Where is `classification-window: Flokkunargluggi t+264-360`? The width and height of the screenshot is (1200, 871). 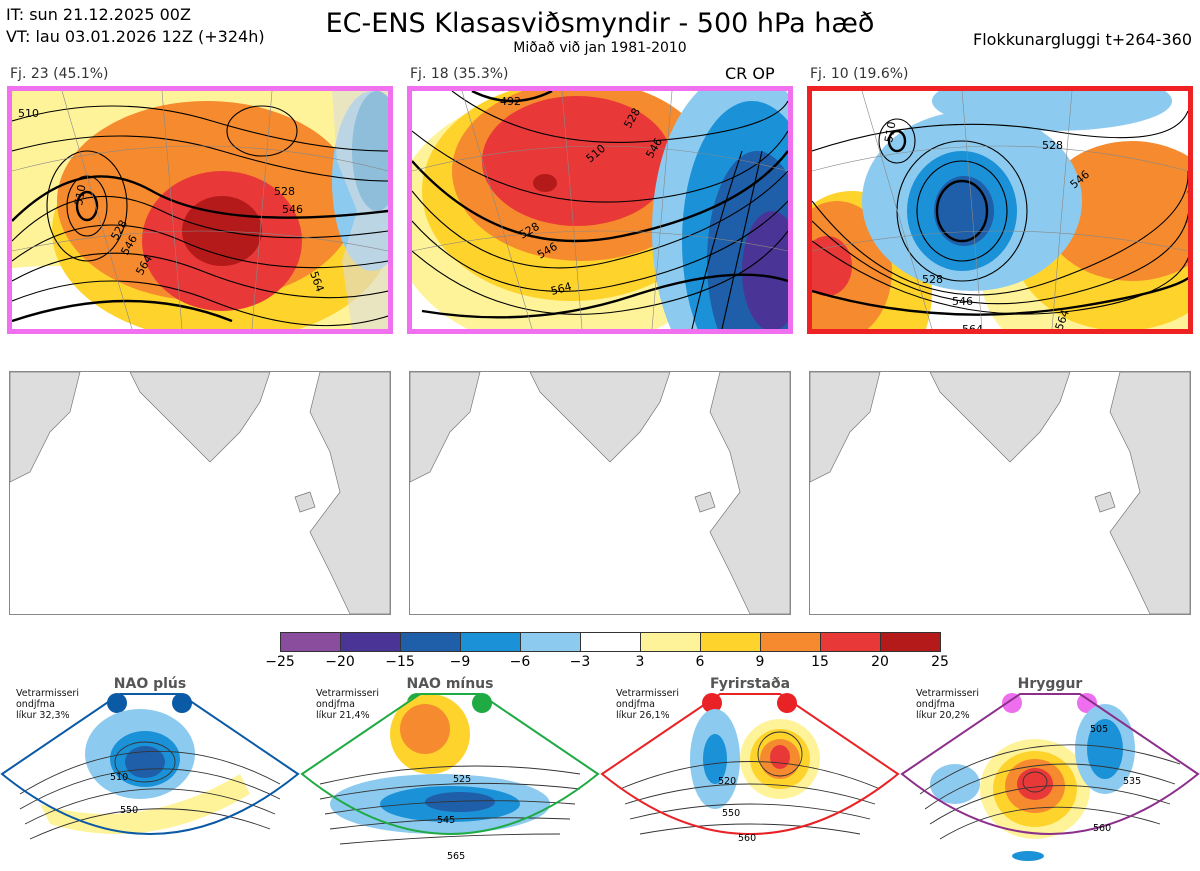
classification-window: Flokkunargluggi t+264-360 is located at coordinates (1082, 39).